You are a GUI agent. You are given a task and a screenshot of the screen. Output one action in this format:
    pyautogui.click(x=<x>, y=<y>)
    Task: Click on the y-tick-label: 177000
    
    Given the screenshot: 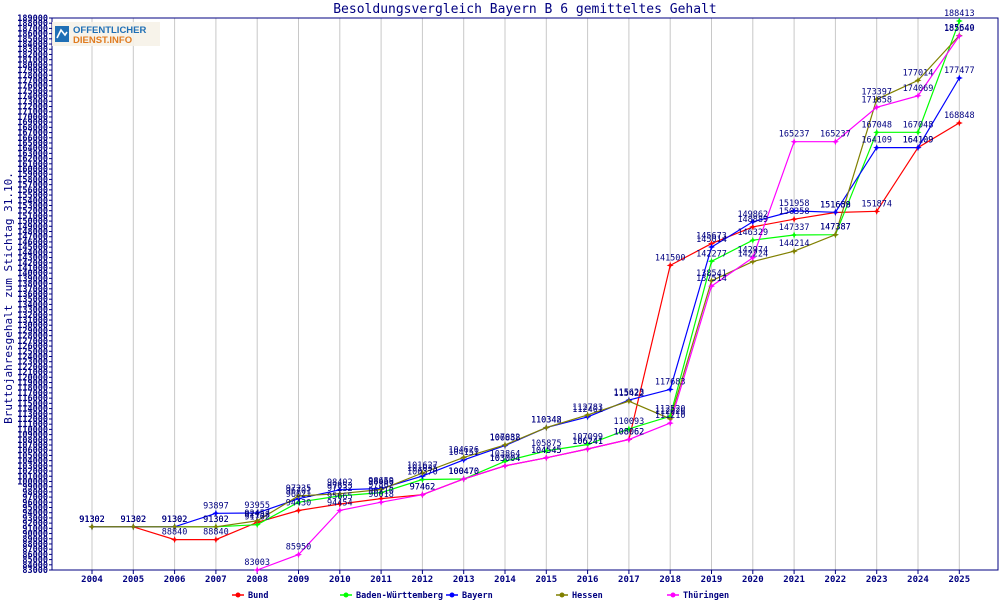 What is the action you would take?
    pyautogui.click(x=32, y=81)
    